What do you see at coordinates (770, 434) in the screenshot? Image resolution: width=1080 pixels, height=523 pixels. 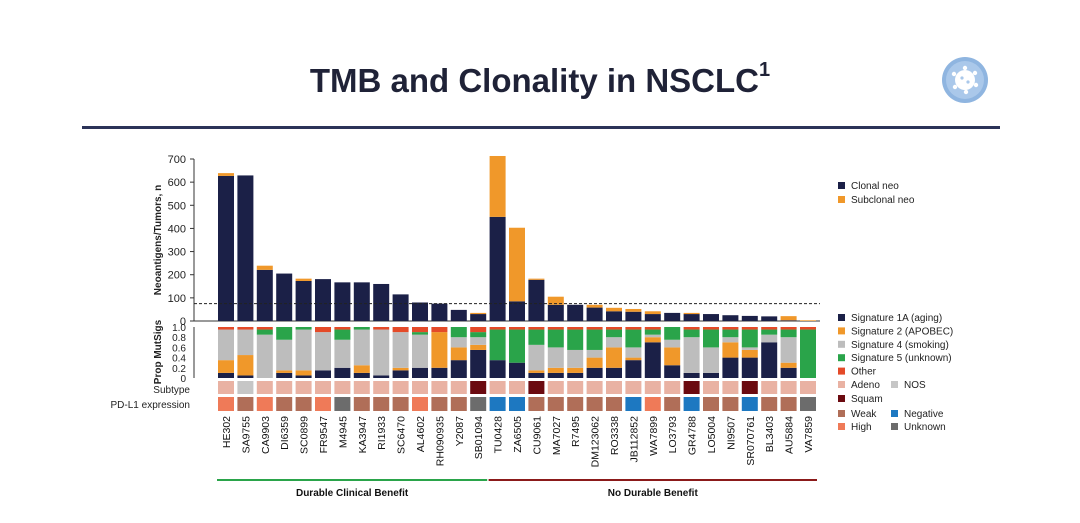 I see `category-label: BL3403` at bounding box center [770, 434].